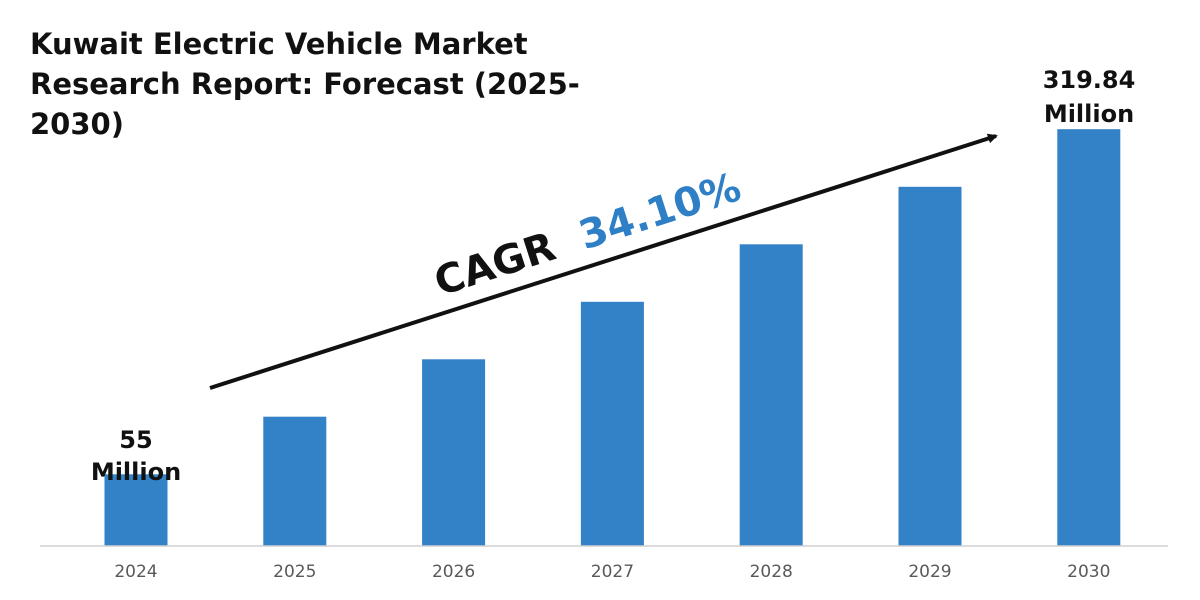 This screenshot has width=1200, height=600. Describe the element at coordinates (1089, 114) in the screenshot. I see `last-unit-label: Million` at that location.